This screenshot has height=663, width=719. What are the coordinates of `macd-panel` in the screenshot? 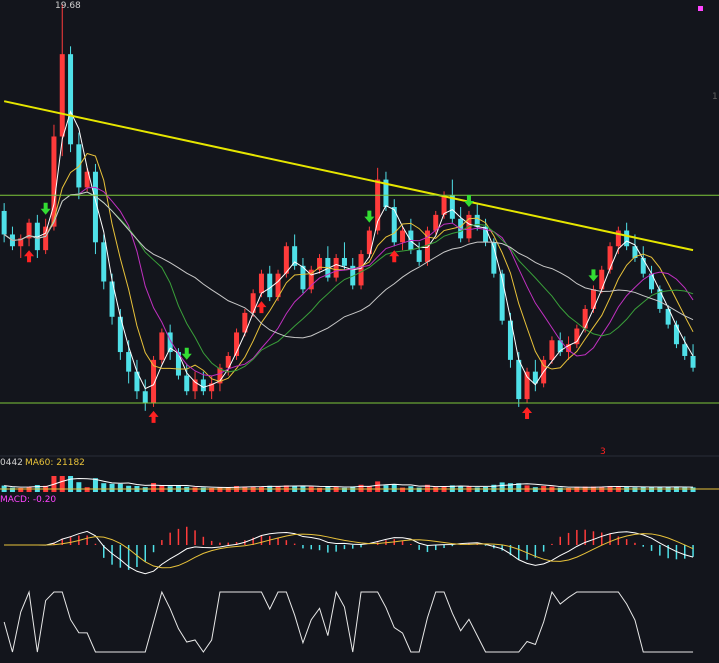 It's located at (349, 550).